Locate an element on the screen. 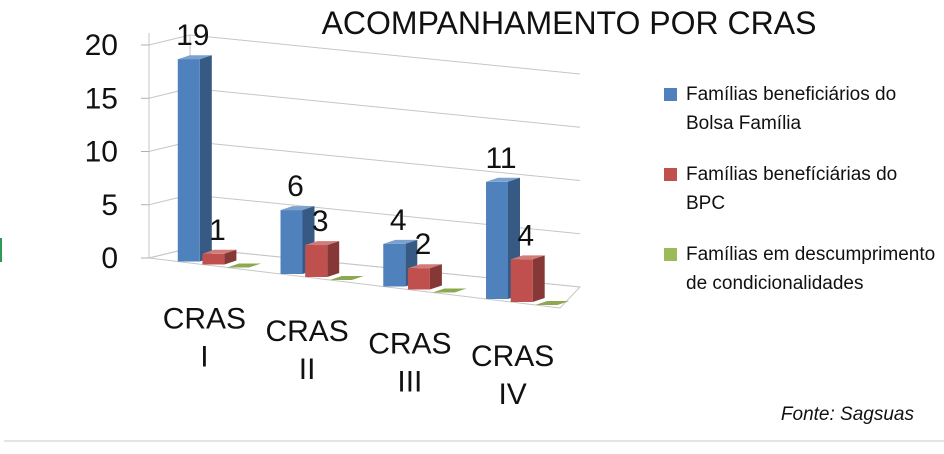 Image resolution: width=944 pixels, height=454 pixels. legend-label: Famílias beneficiários do Bolsa Família is located at coordinates (791, 109).